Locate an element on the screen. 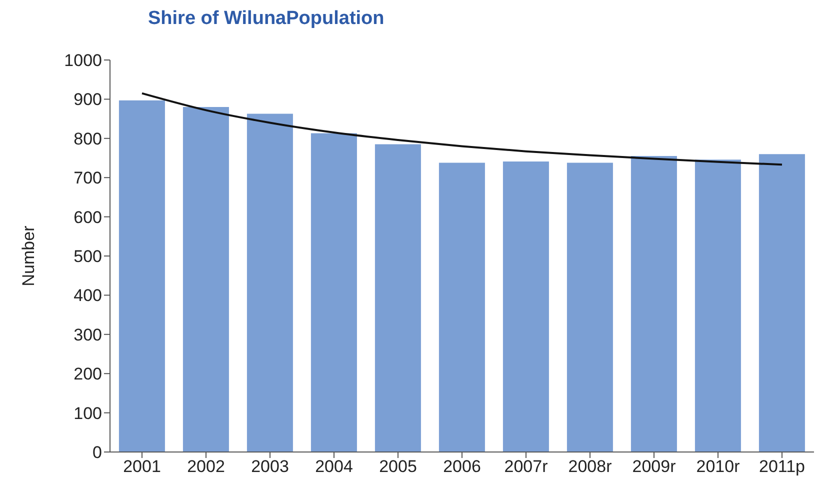  chart-title: Shire of WilunaPopulation is located at coordinates (267, 19).